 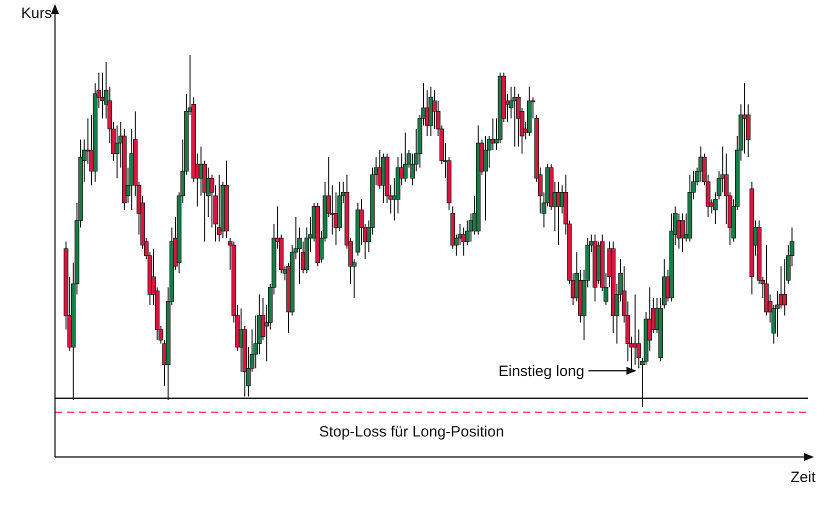 What do you see at coordinates (36, 13) in the screenshot?
I see `y-axis-title: Kurs` at bounding box center [36, 13].